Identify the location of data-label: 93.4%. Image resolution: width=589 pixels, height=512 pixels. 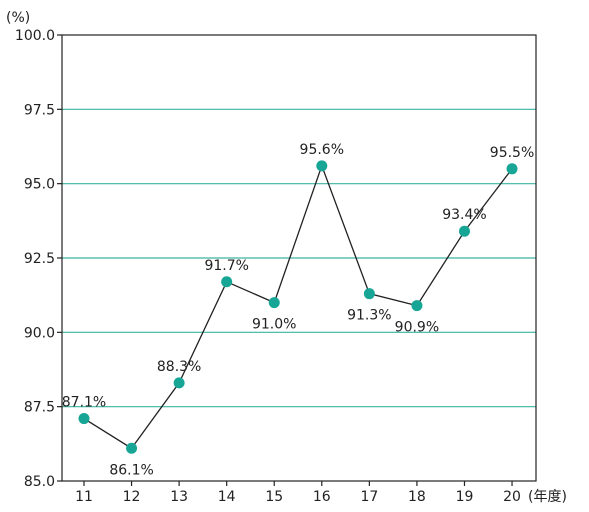
(464, 215).